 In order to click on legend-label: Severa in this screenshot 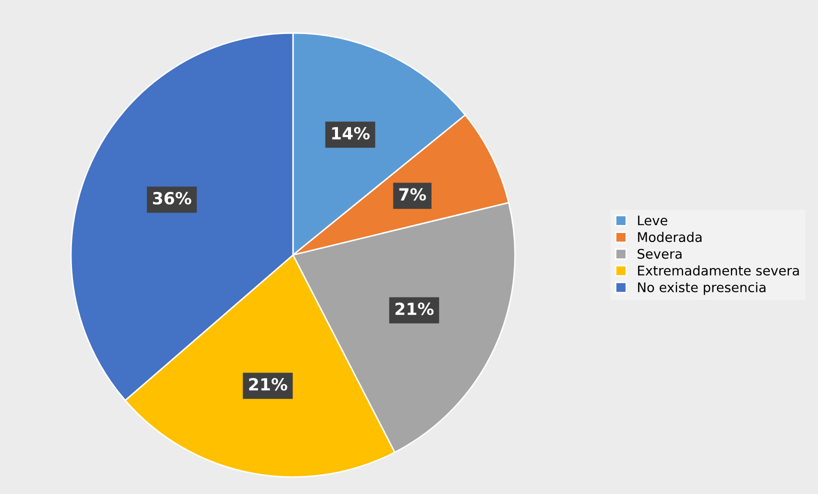, I will do `click(660, 253)`.